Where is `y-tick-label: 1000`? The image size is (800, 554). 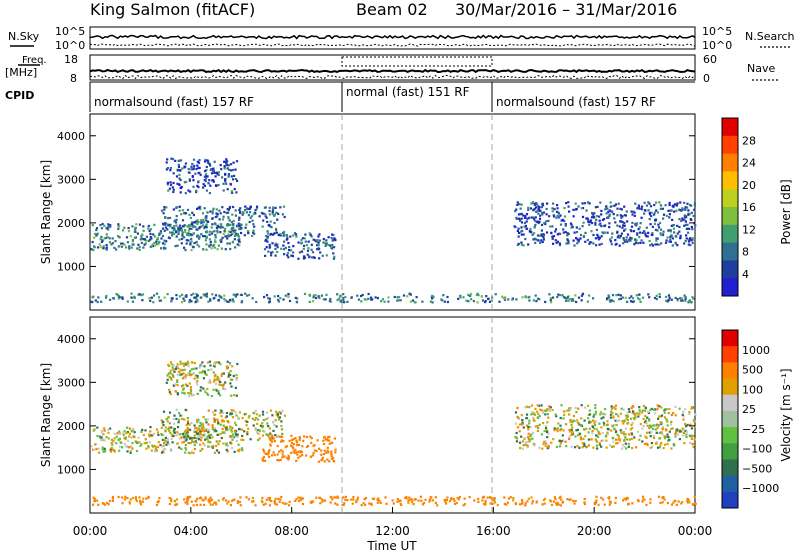
y-tick-label: 1000 is located at coordinates (71, 266).